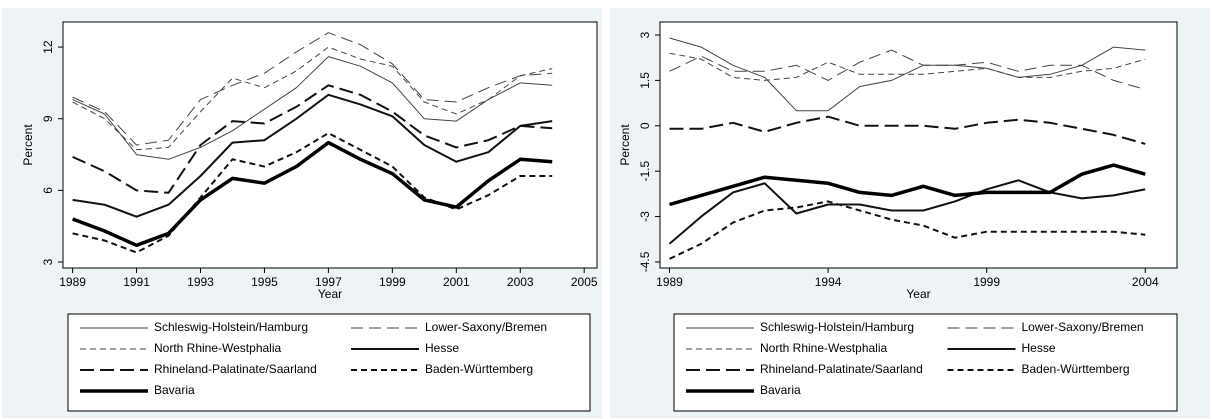  Describe the element at coordinates (1145, 282) in the screenshot. I see `x-tick-label: 2004` at that location.